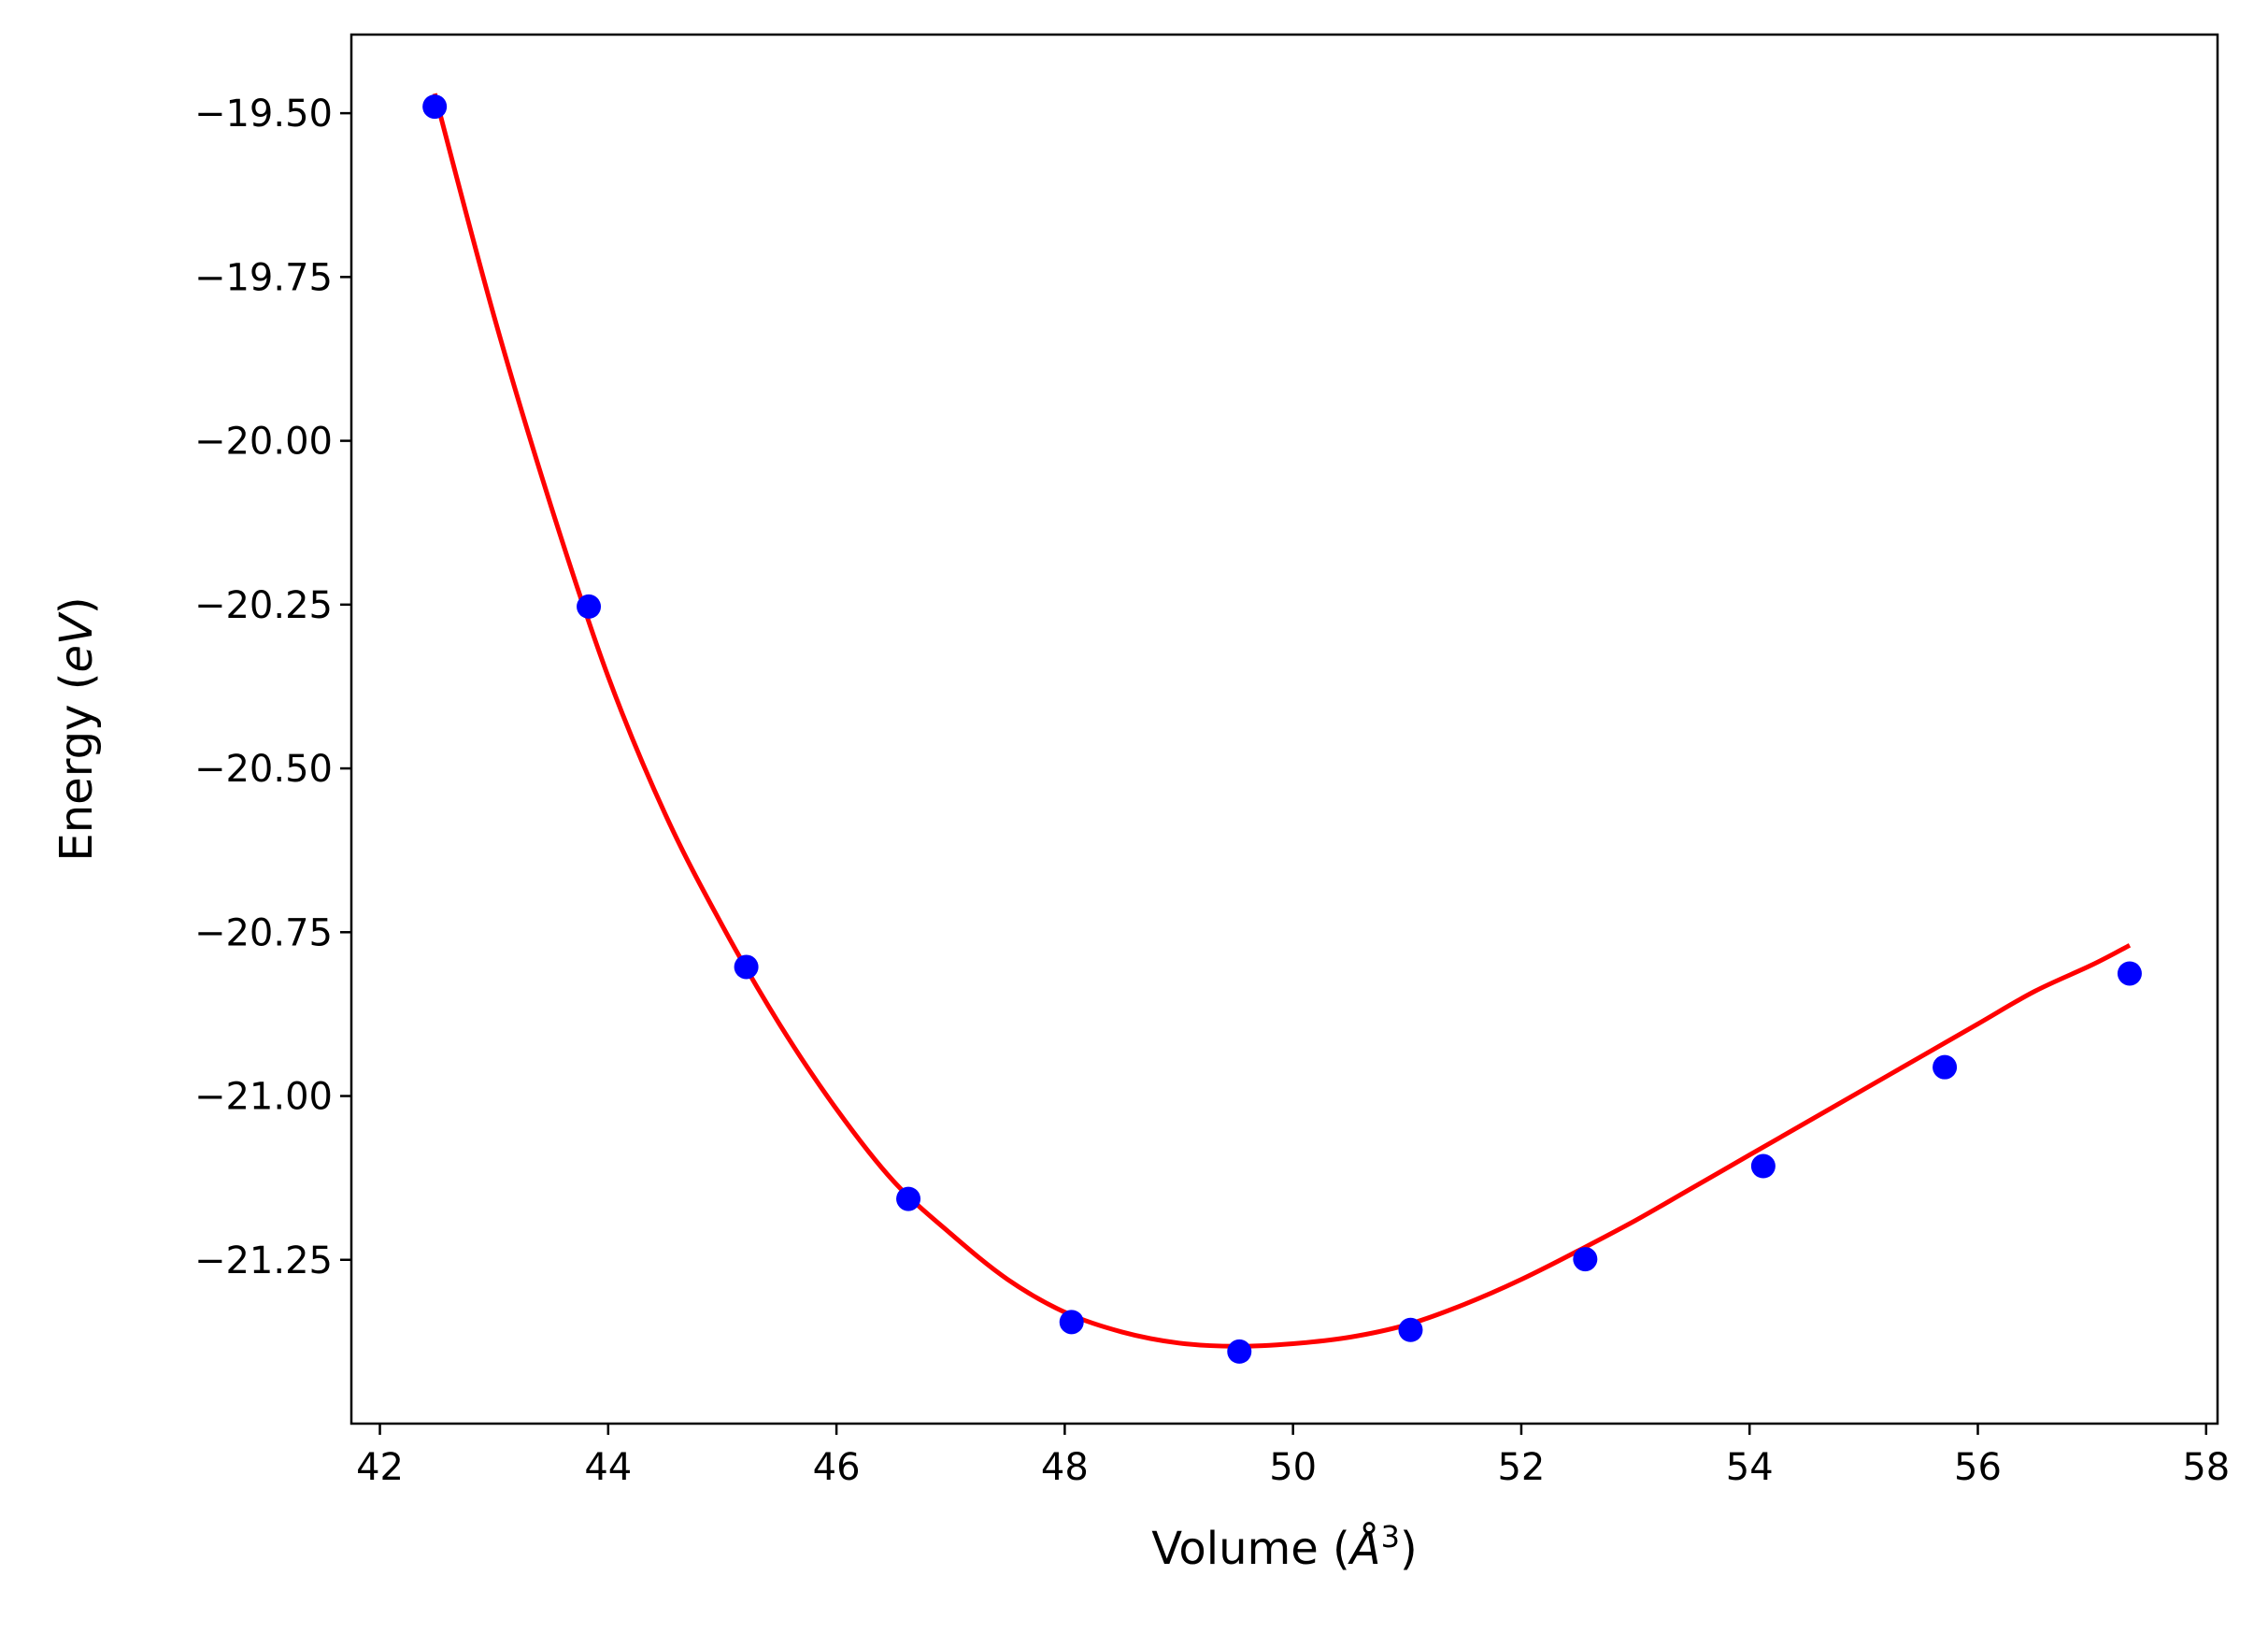  What do you see at coordinates (1364, 1548) in the screenshot?
I see `x-axis-label-unit: Å` at bounding box center [1364, 1548].